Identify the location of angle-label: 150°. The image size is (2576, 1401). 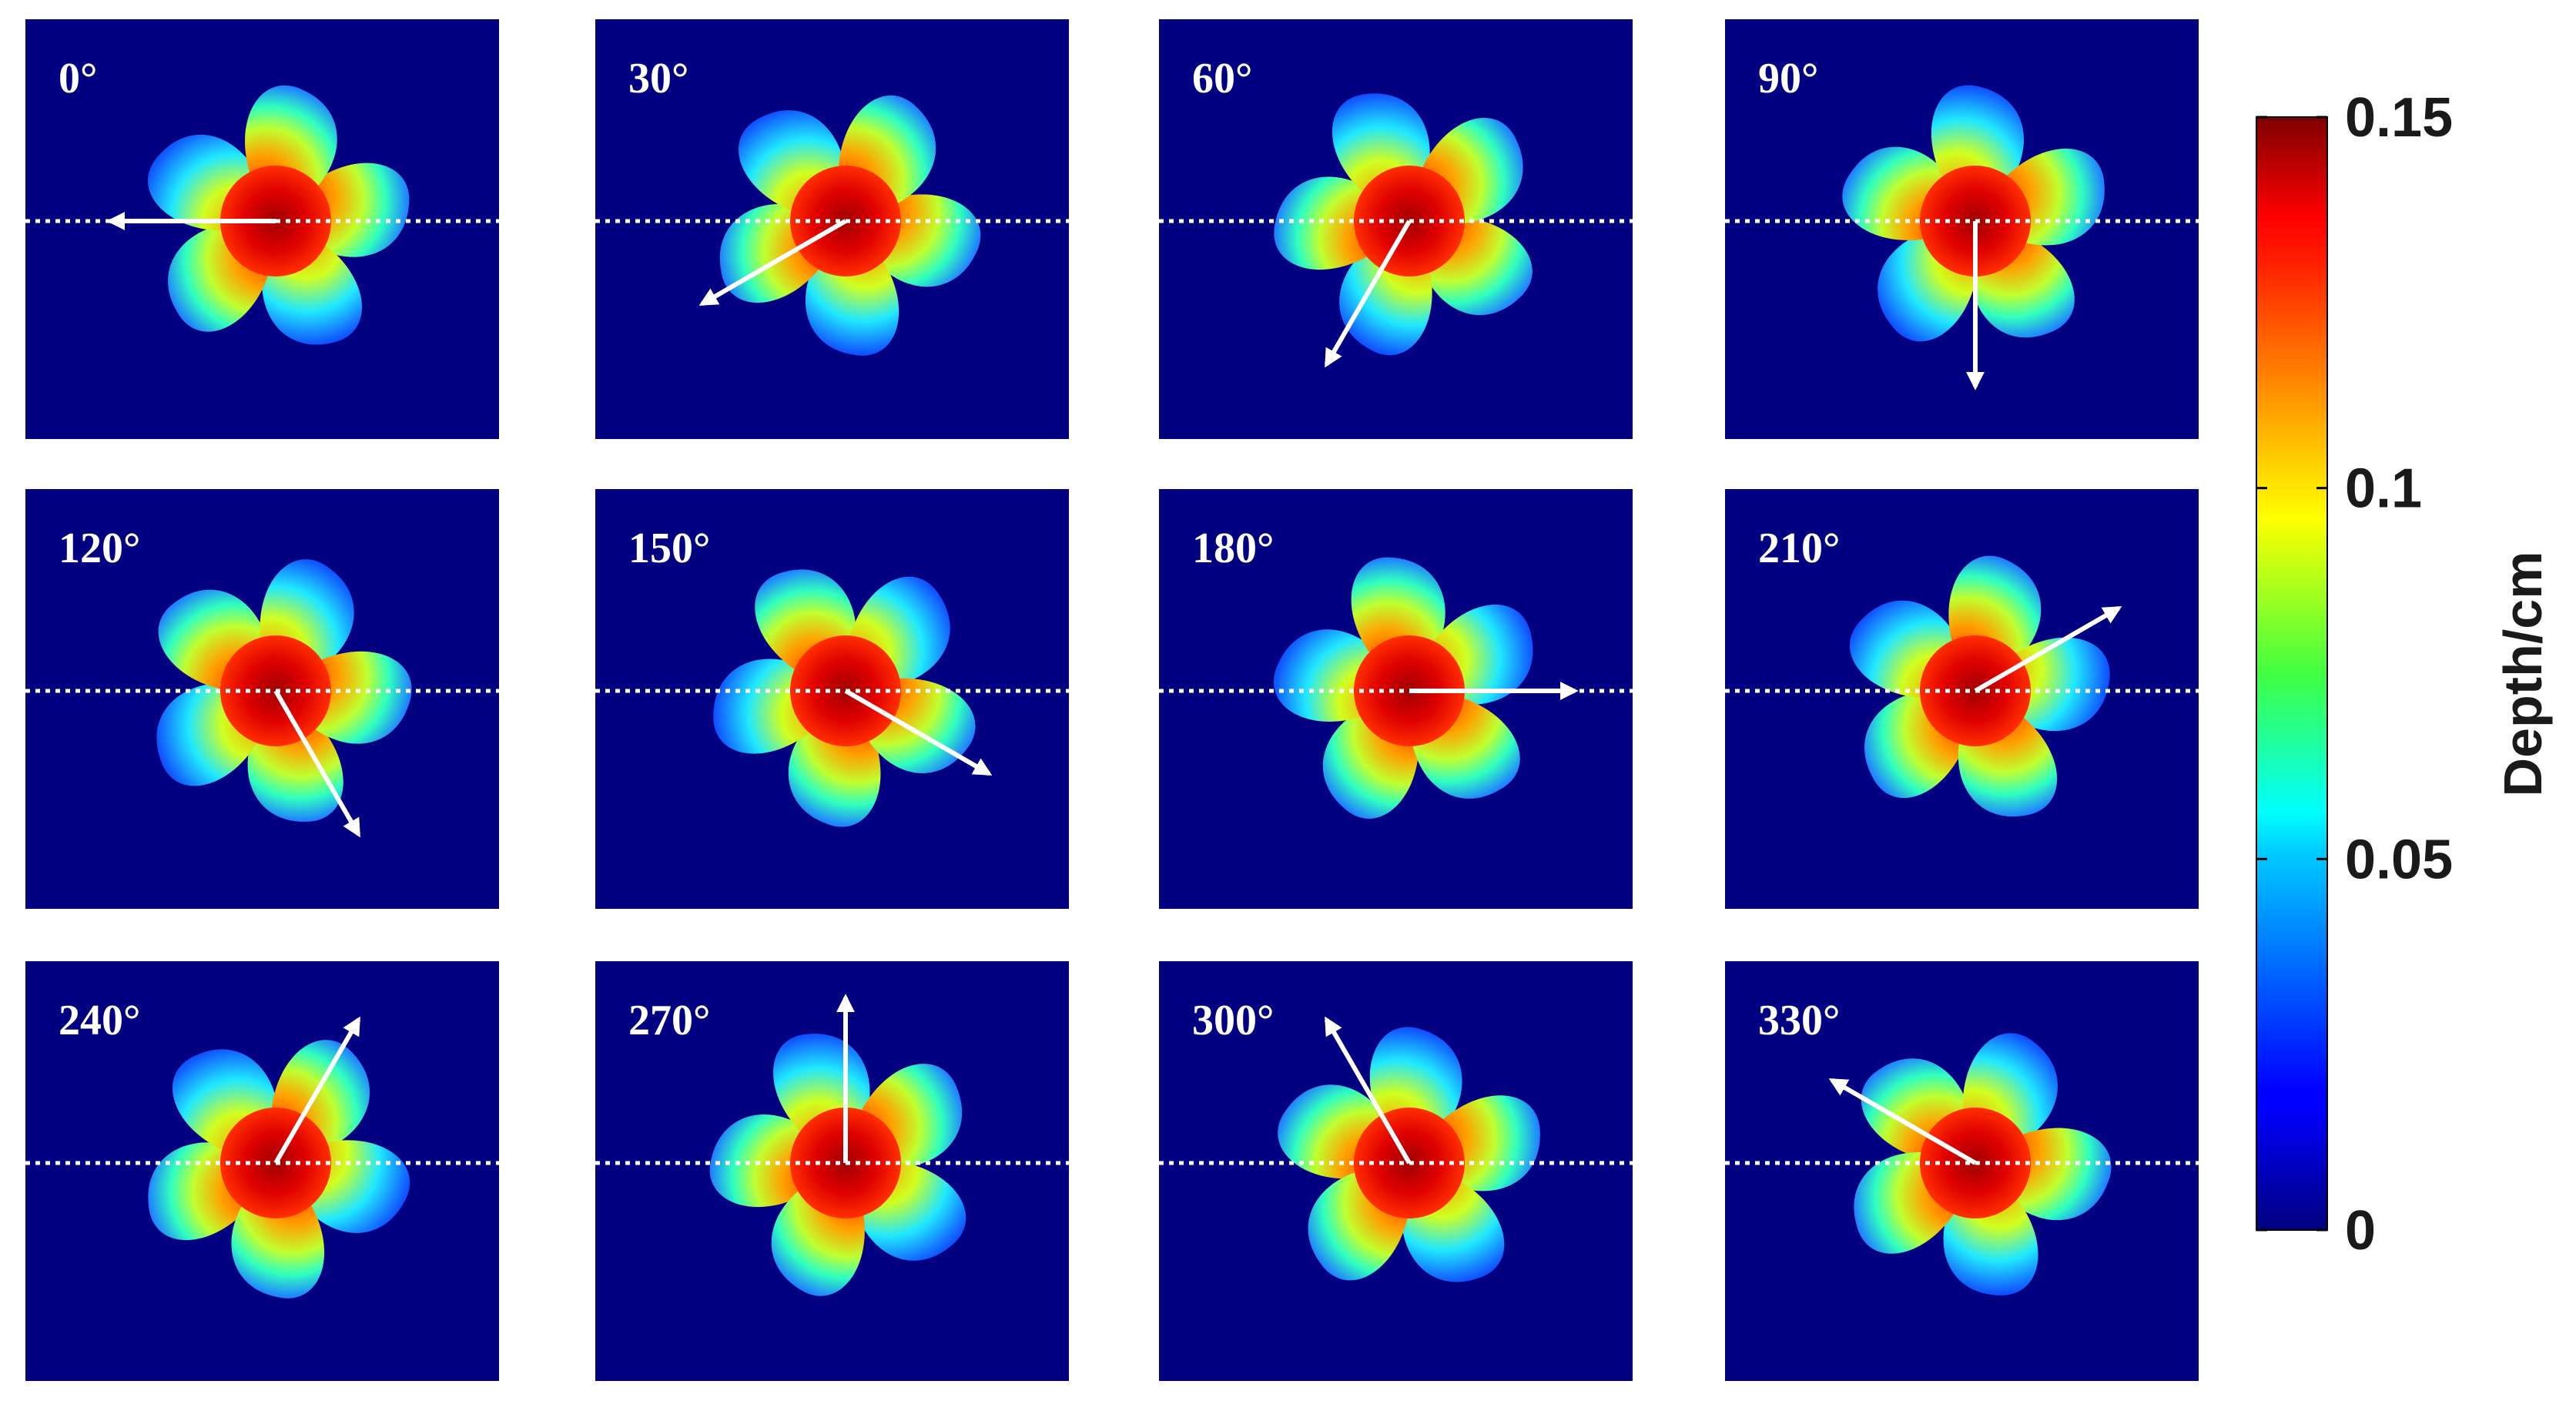
(669, 548).